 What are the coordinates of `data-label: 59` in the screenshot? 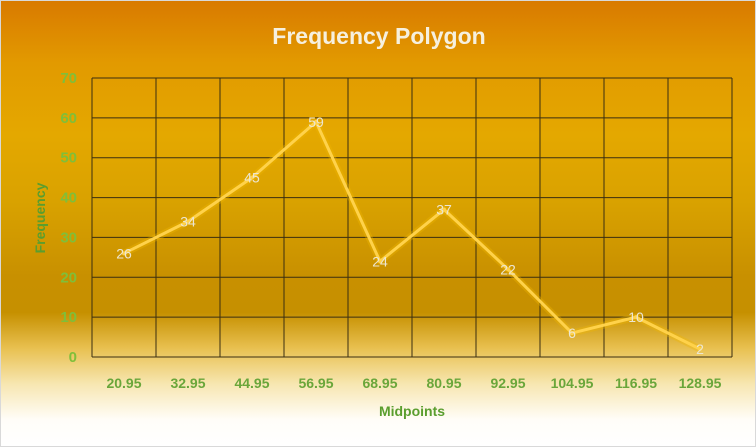 It's located at (316, 122).